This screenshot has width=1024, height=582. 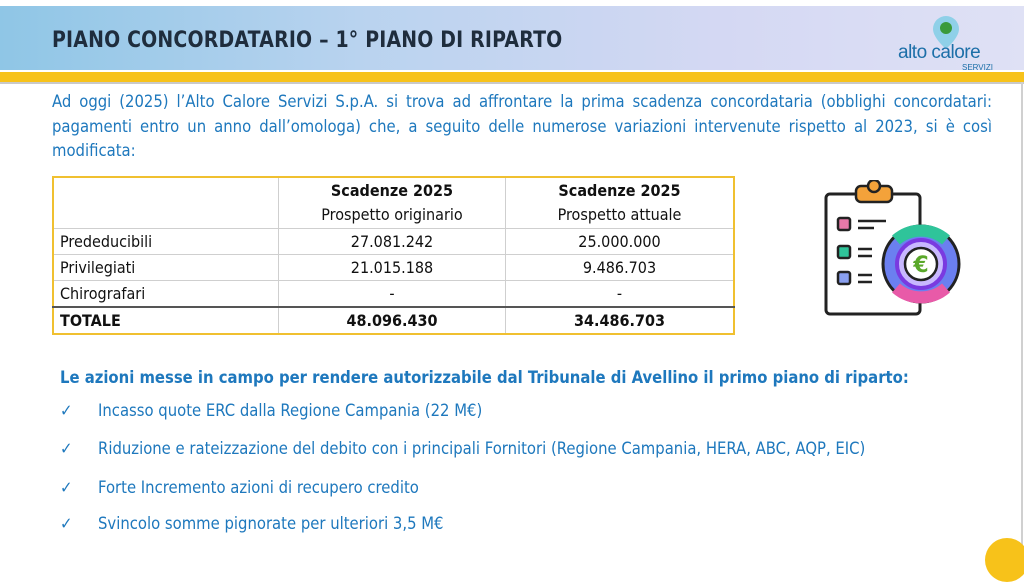 I want to click on column-subtitle: Prospetto attuale, so click(x=619, y=214).